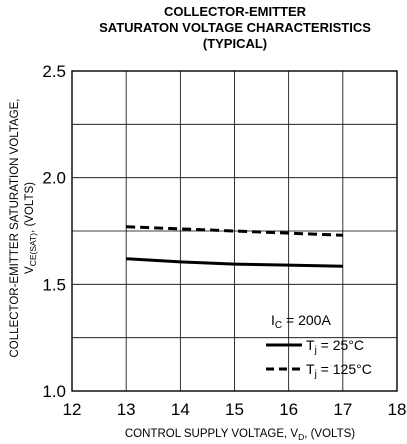  What do you see at coordinates (54, 71) in the screenshot?
I see `y-tick-label: 2.5` at bounding box center [54, 71].